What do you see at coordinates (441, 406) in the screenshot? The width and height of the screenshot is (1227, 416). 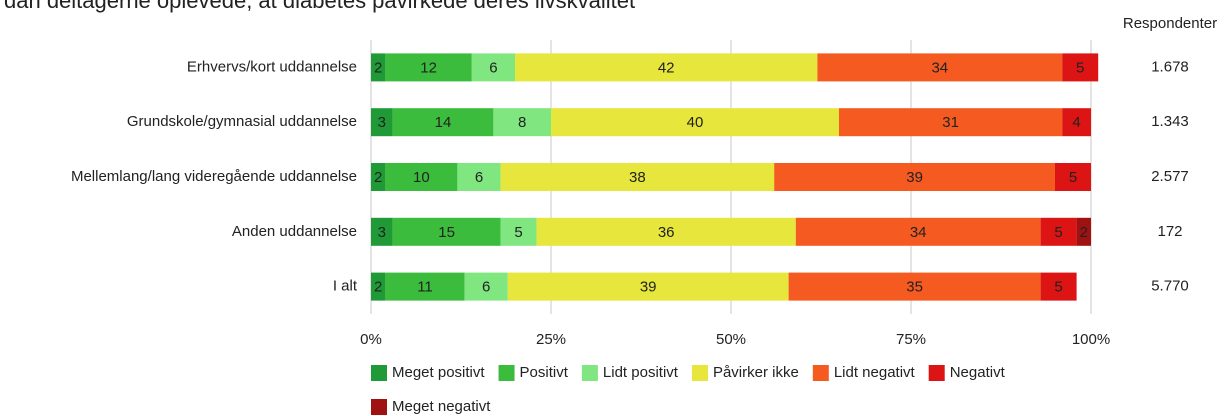 I see `legend-label: Meget negativt` at bounding box center [441, 406].